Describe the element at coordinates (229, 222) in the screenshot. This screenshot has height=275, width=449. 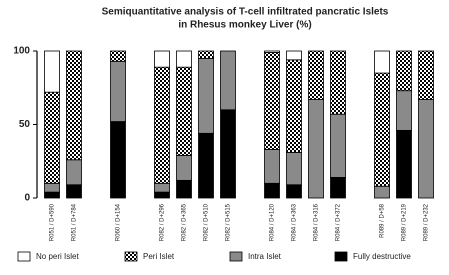
I see `x-tick-label: R082 / D+515` at that location.